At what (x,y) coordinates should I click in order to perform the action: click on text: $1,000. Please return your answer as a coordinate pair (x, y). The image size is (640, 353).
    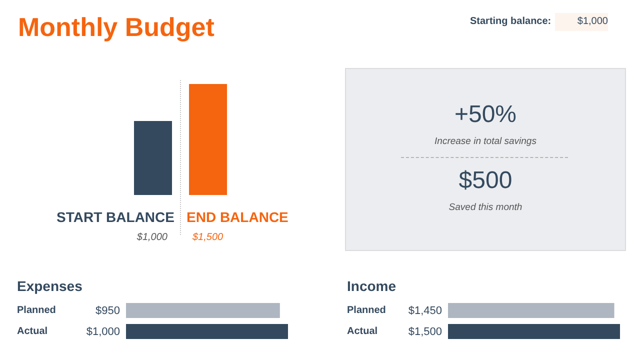
    Looking at the image, I should click on (581, 22).